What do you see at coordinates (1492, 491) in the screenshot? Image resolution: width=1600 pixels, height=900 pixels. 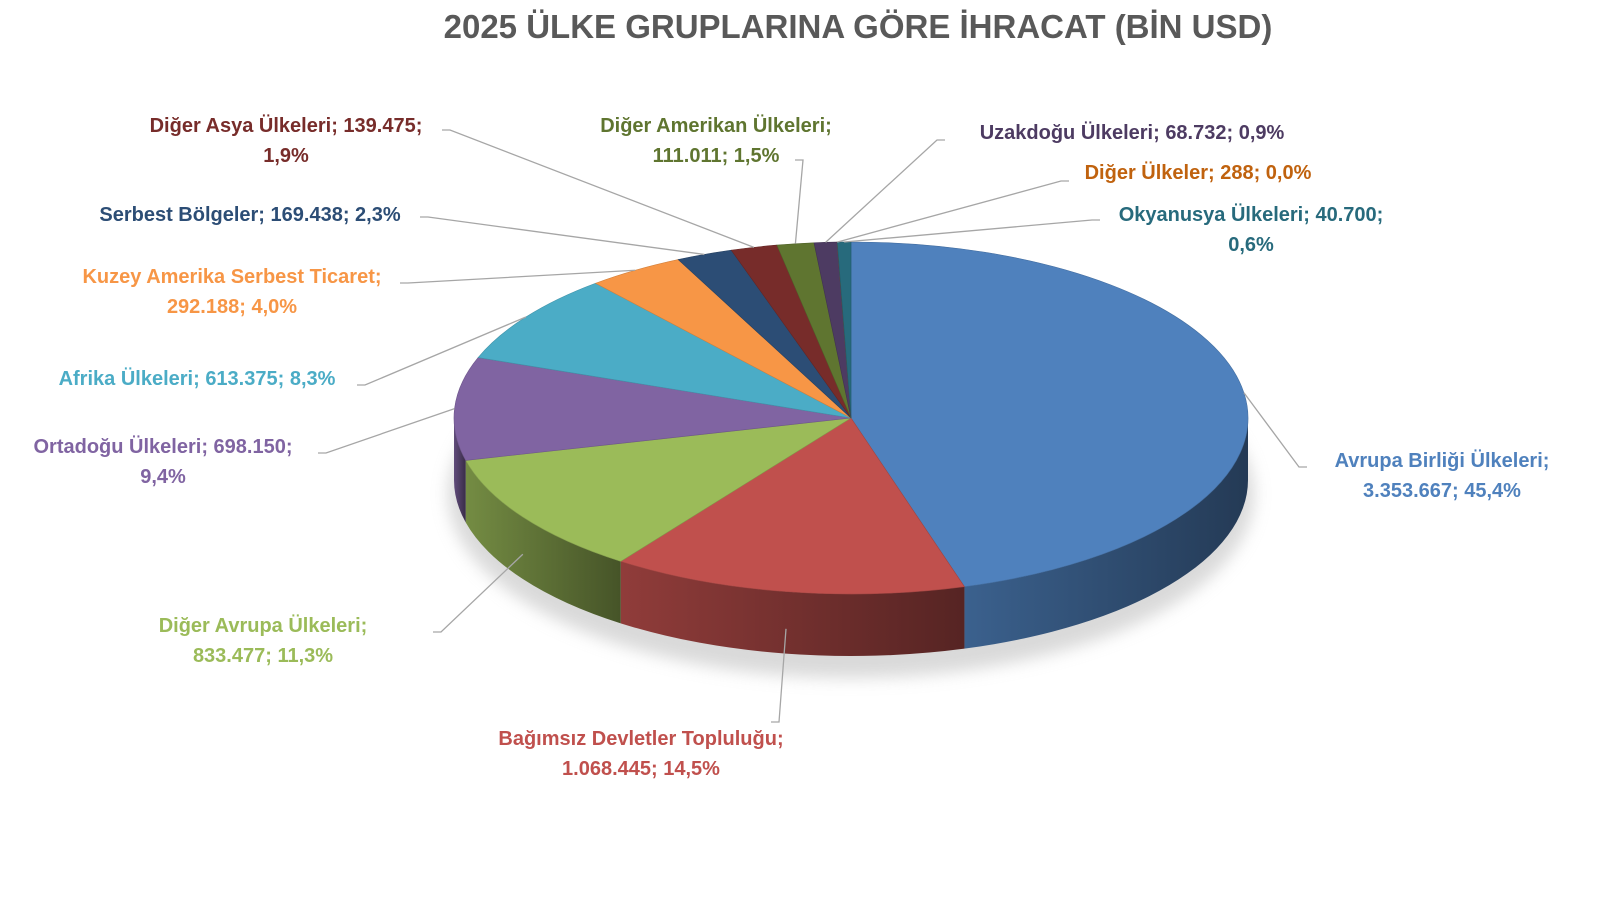 I see `label-percent: 45,4%` at bounding box center [1492, 491].